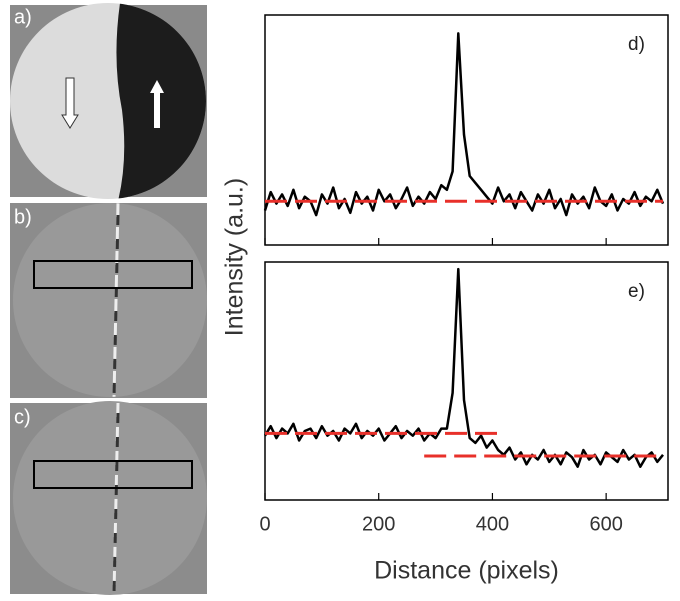  I want to click on panel-label: d), so click(636, 44).